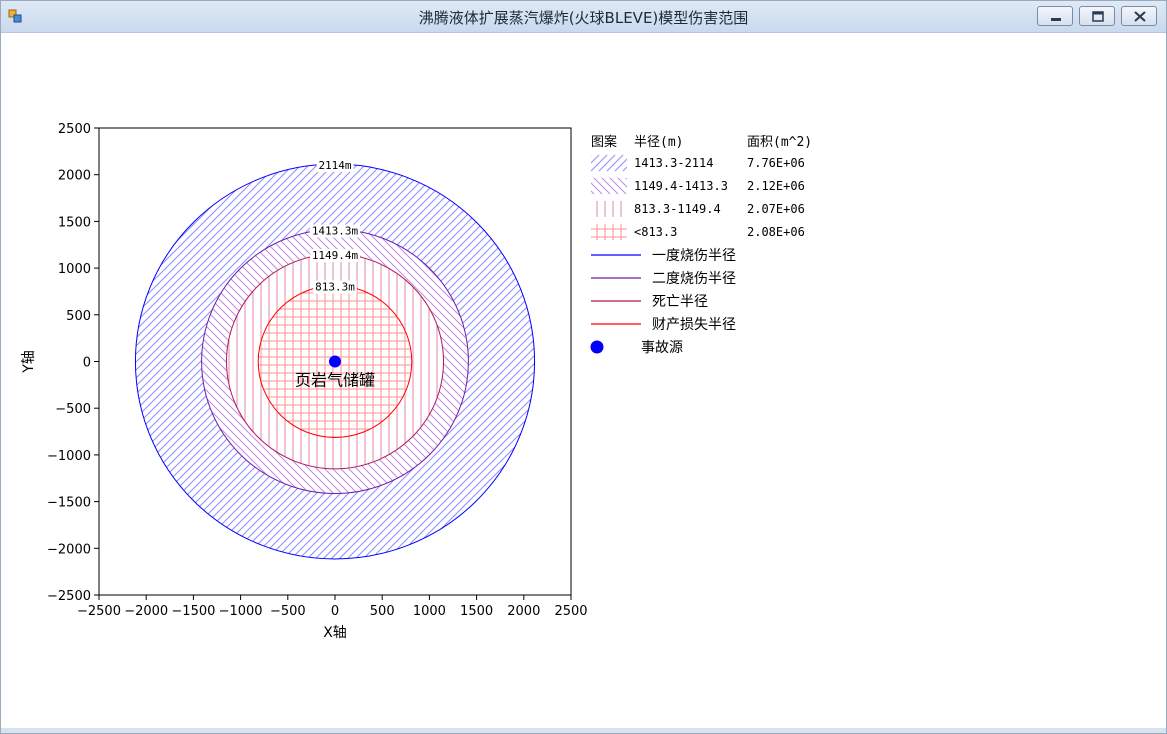 The height and width of the screenshot is (734, 1167). I want to click on y-tick-label: 500, so click(78, 316).